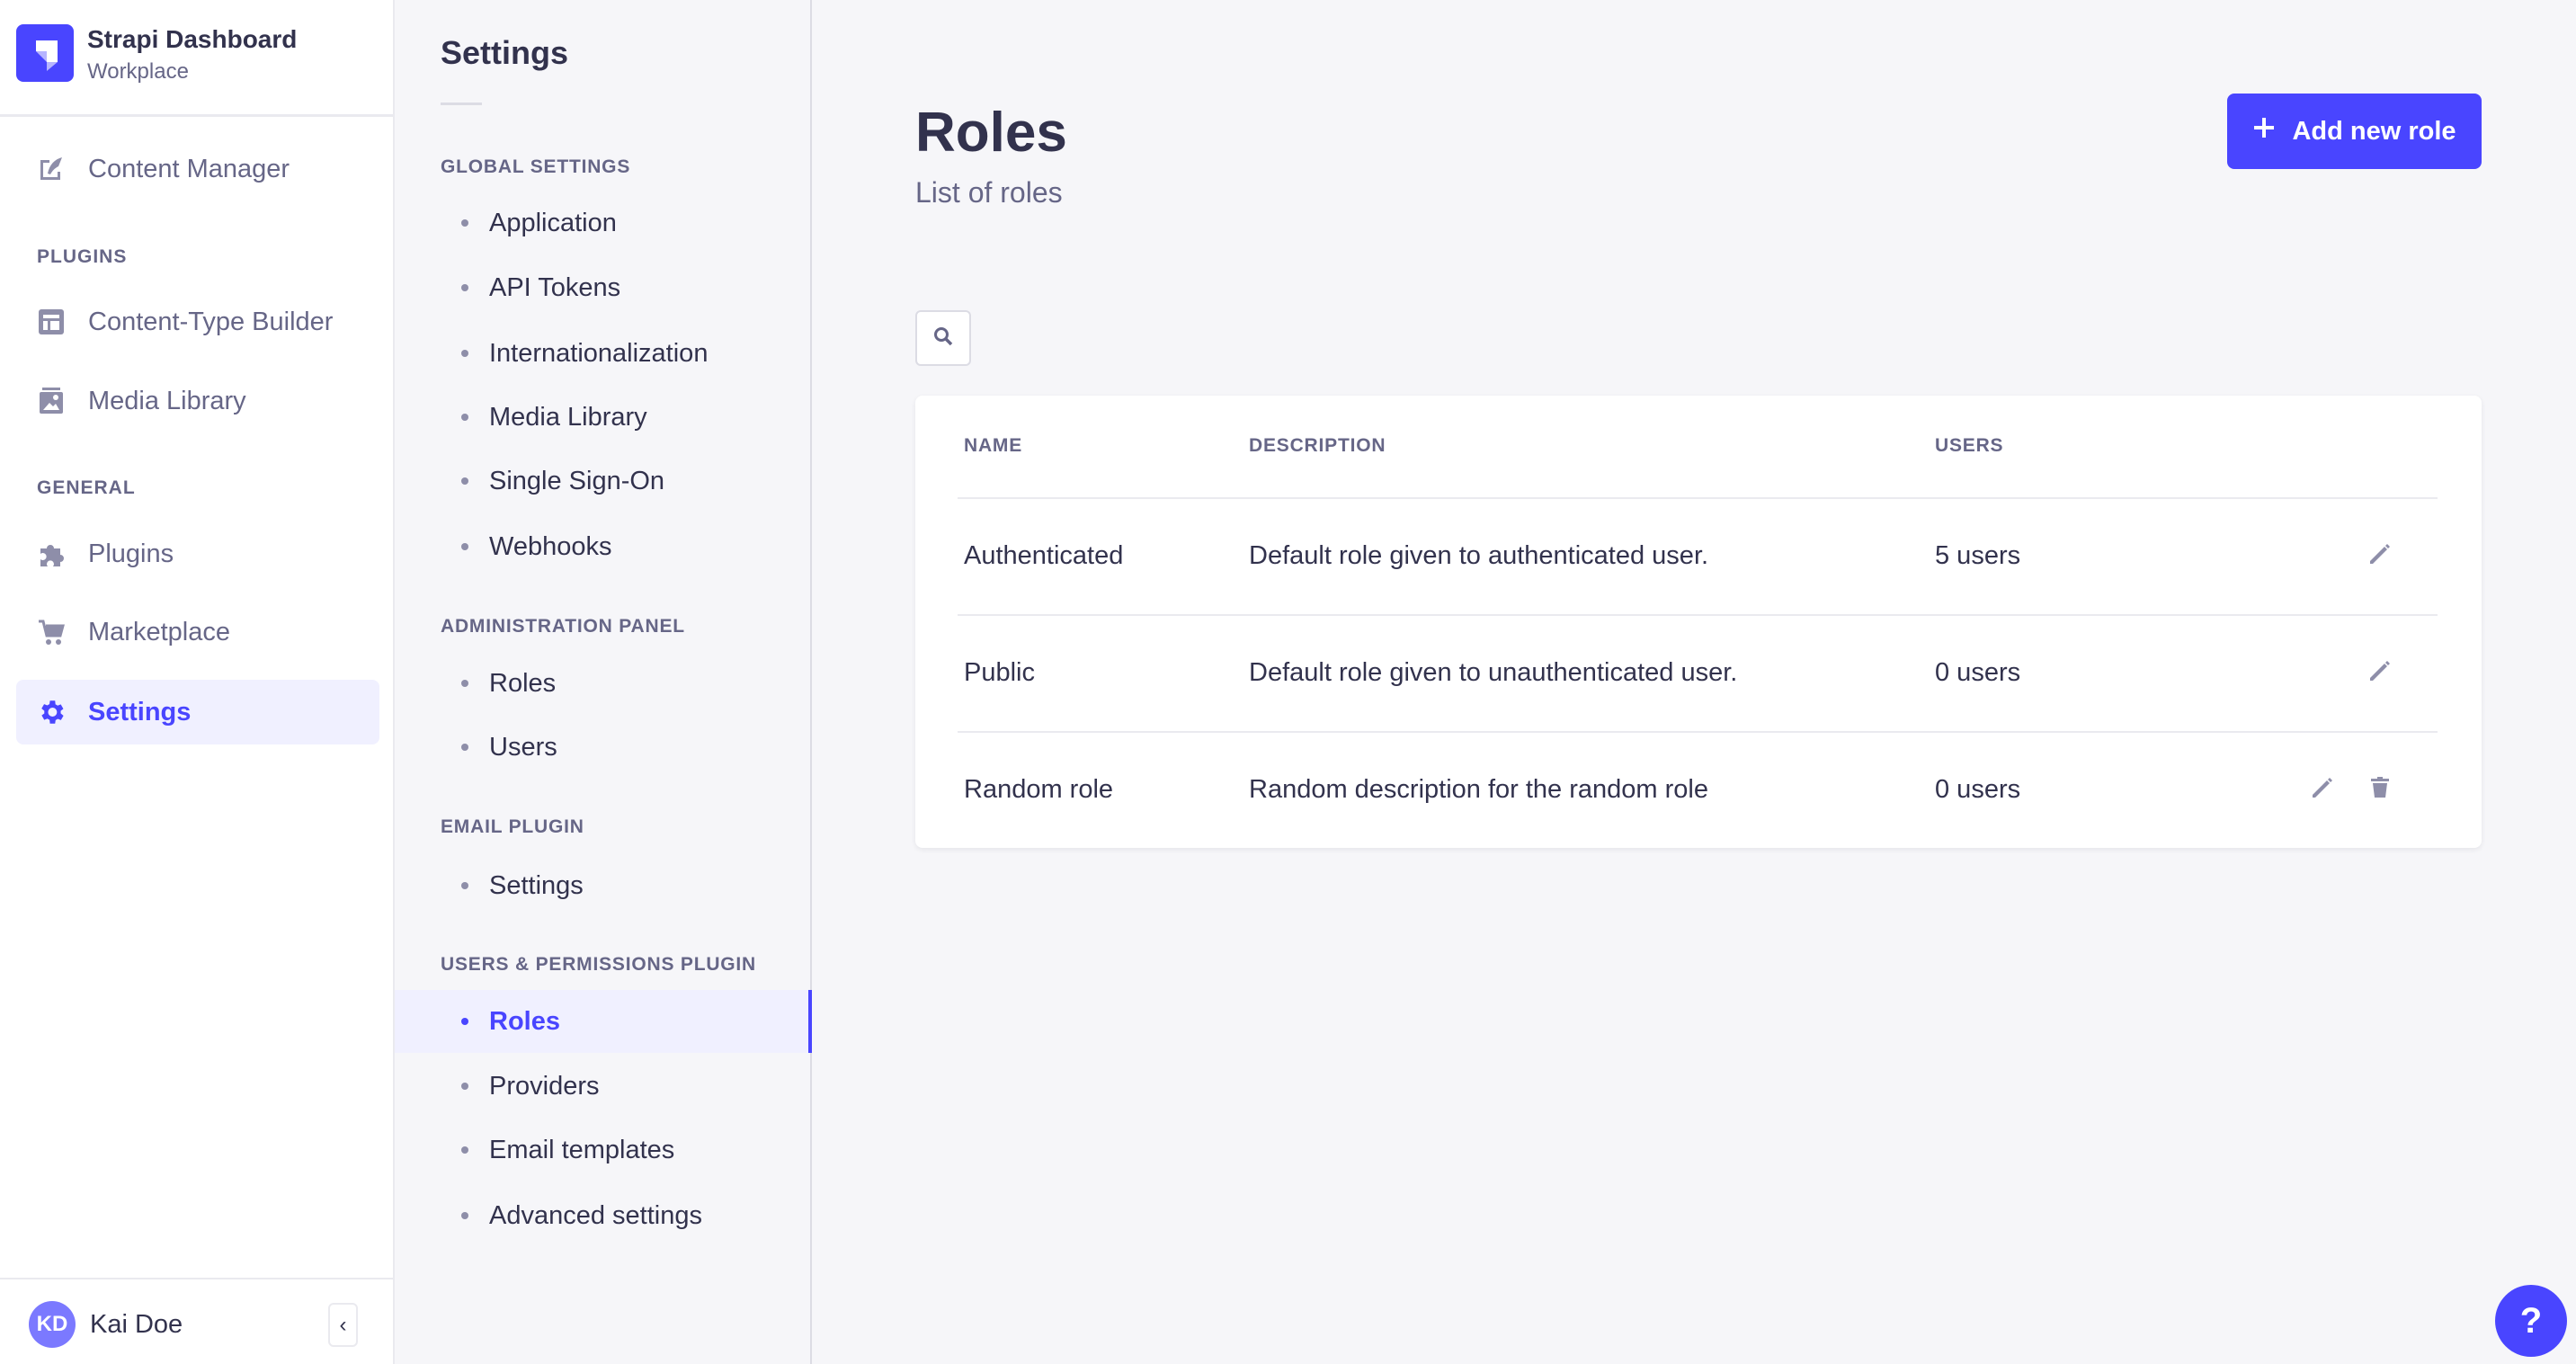  I want to click on collapse-sidebar-button: ‹, so click(343, 1325).